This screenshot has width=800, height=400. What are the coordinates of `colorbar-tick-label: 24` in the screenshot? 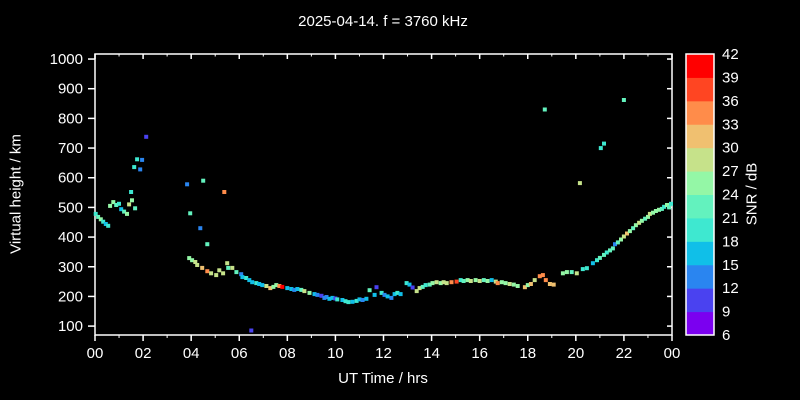 It's located at (730, 195).